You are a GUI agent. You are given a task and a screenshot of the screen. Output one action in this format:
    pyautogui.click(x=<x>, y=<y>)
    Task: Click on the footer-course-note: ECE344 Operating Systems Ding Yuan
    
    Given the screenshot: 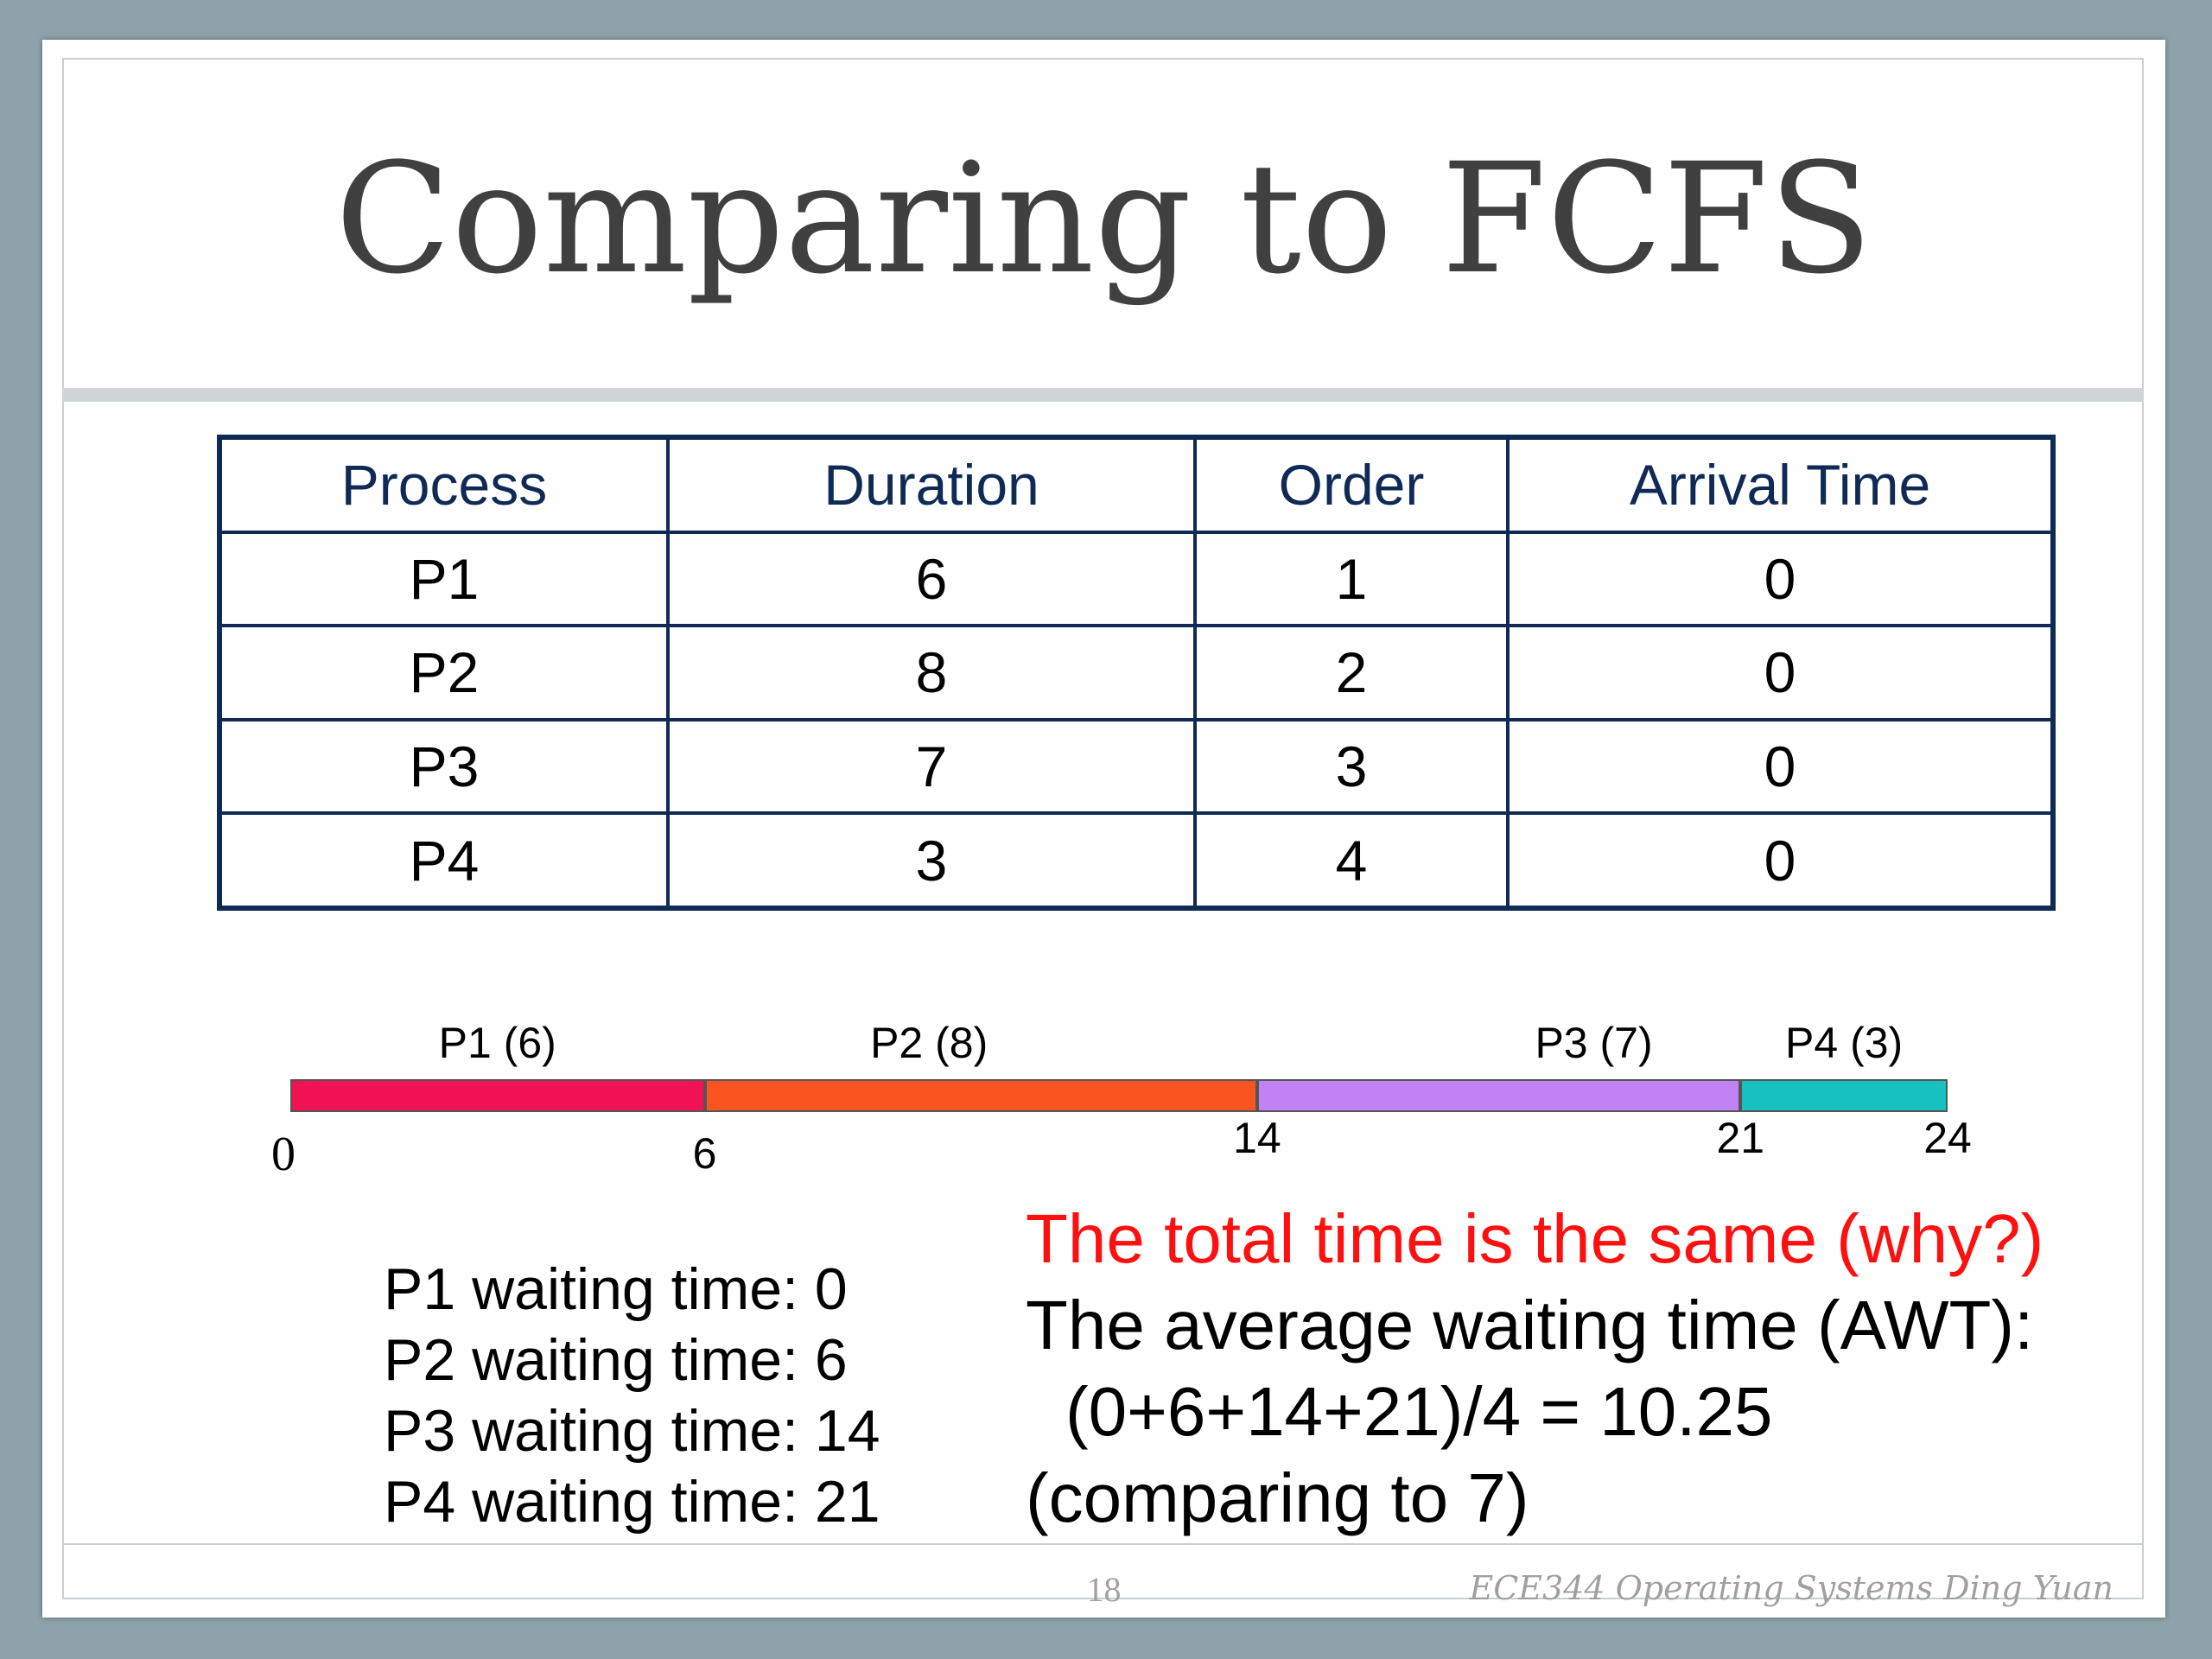 What is the action you would take?
    pyautogui.click(x=1791, y=1588)
    